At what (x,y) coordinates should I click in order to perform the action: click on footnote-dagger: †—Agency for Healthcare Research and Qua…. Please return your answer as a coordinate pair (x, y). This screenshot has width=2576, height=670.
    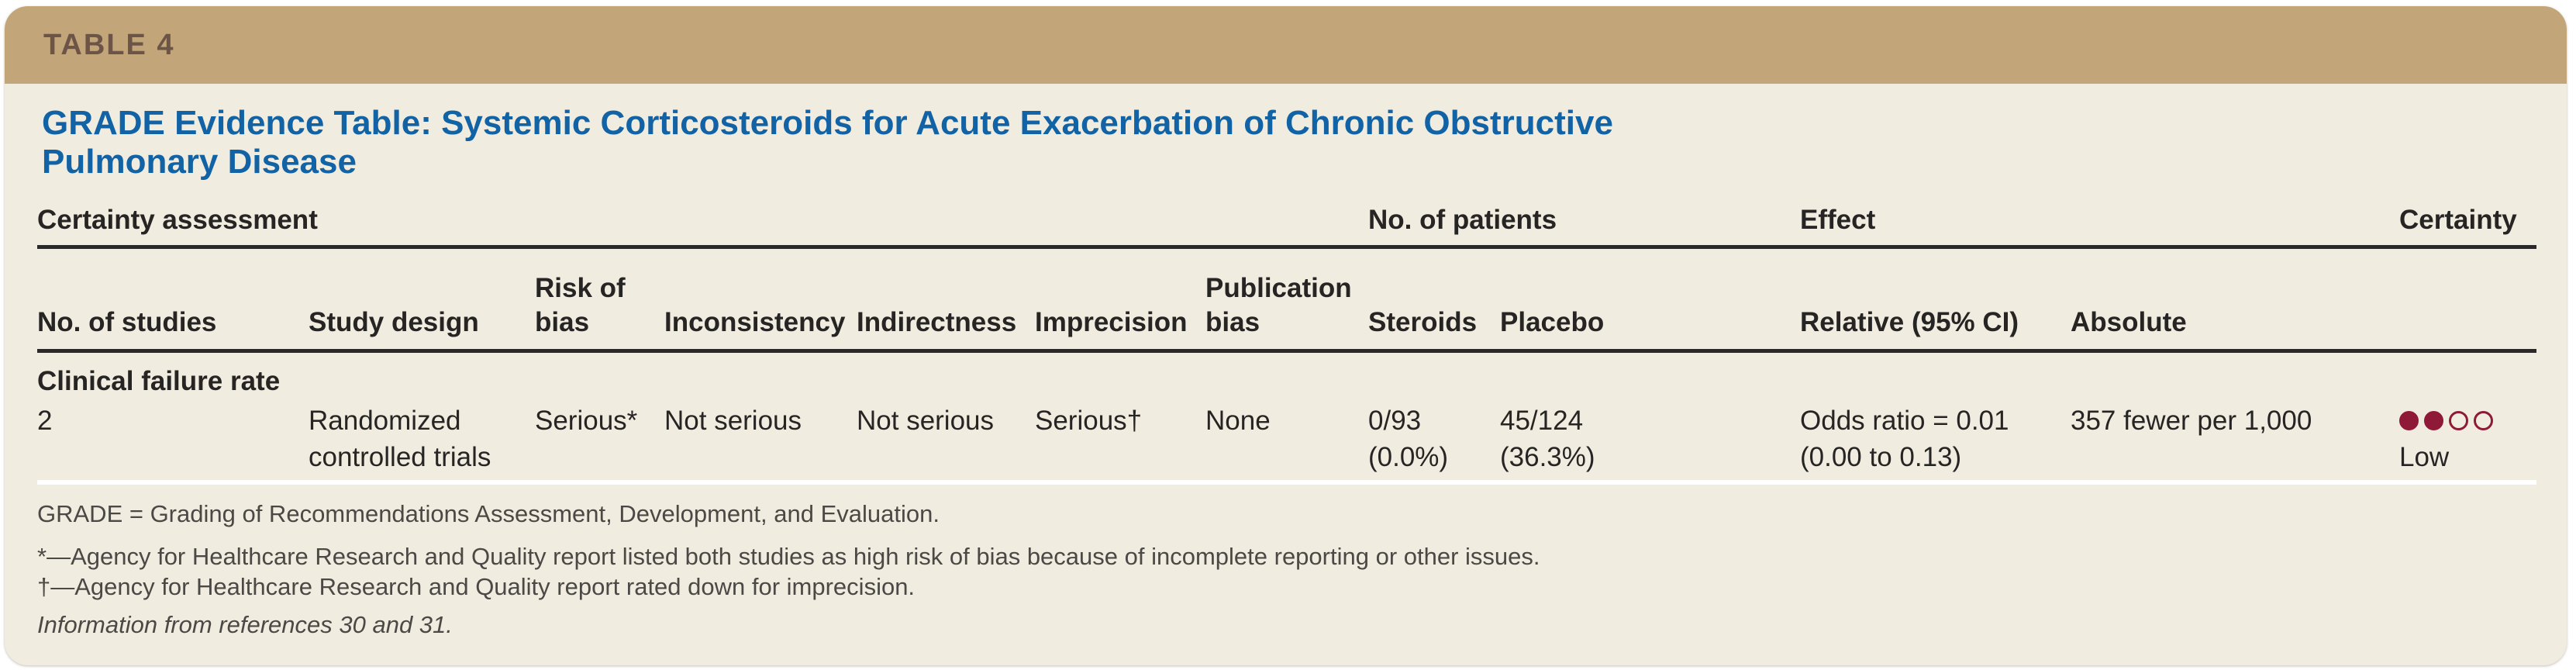
    Looking at the image, I should click on (476, 586).